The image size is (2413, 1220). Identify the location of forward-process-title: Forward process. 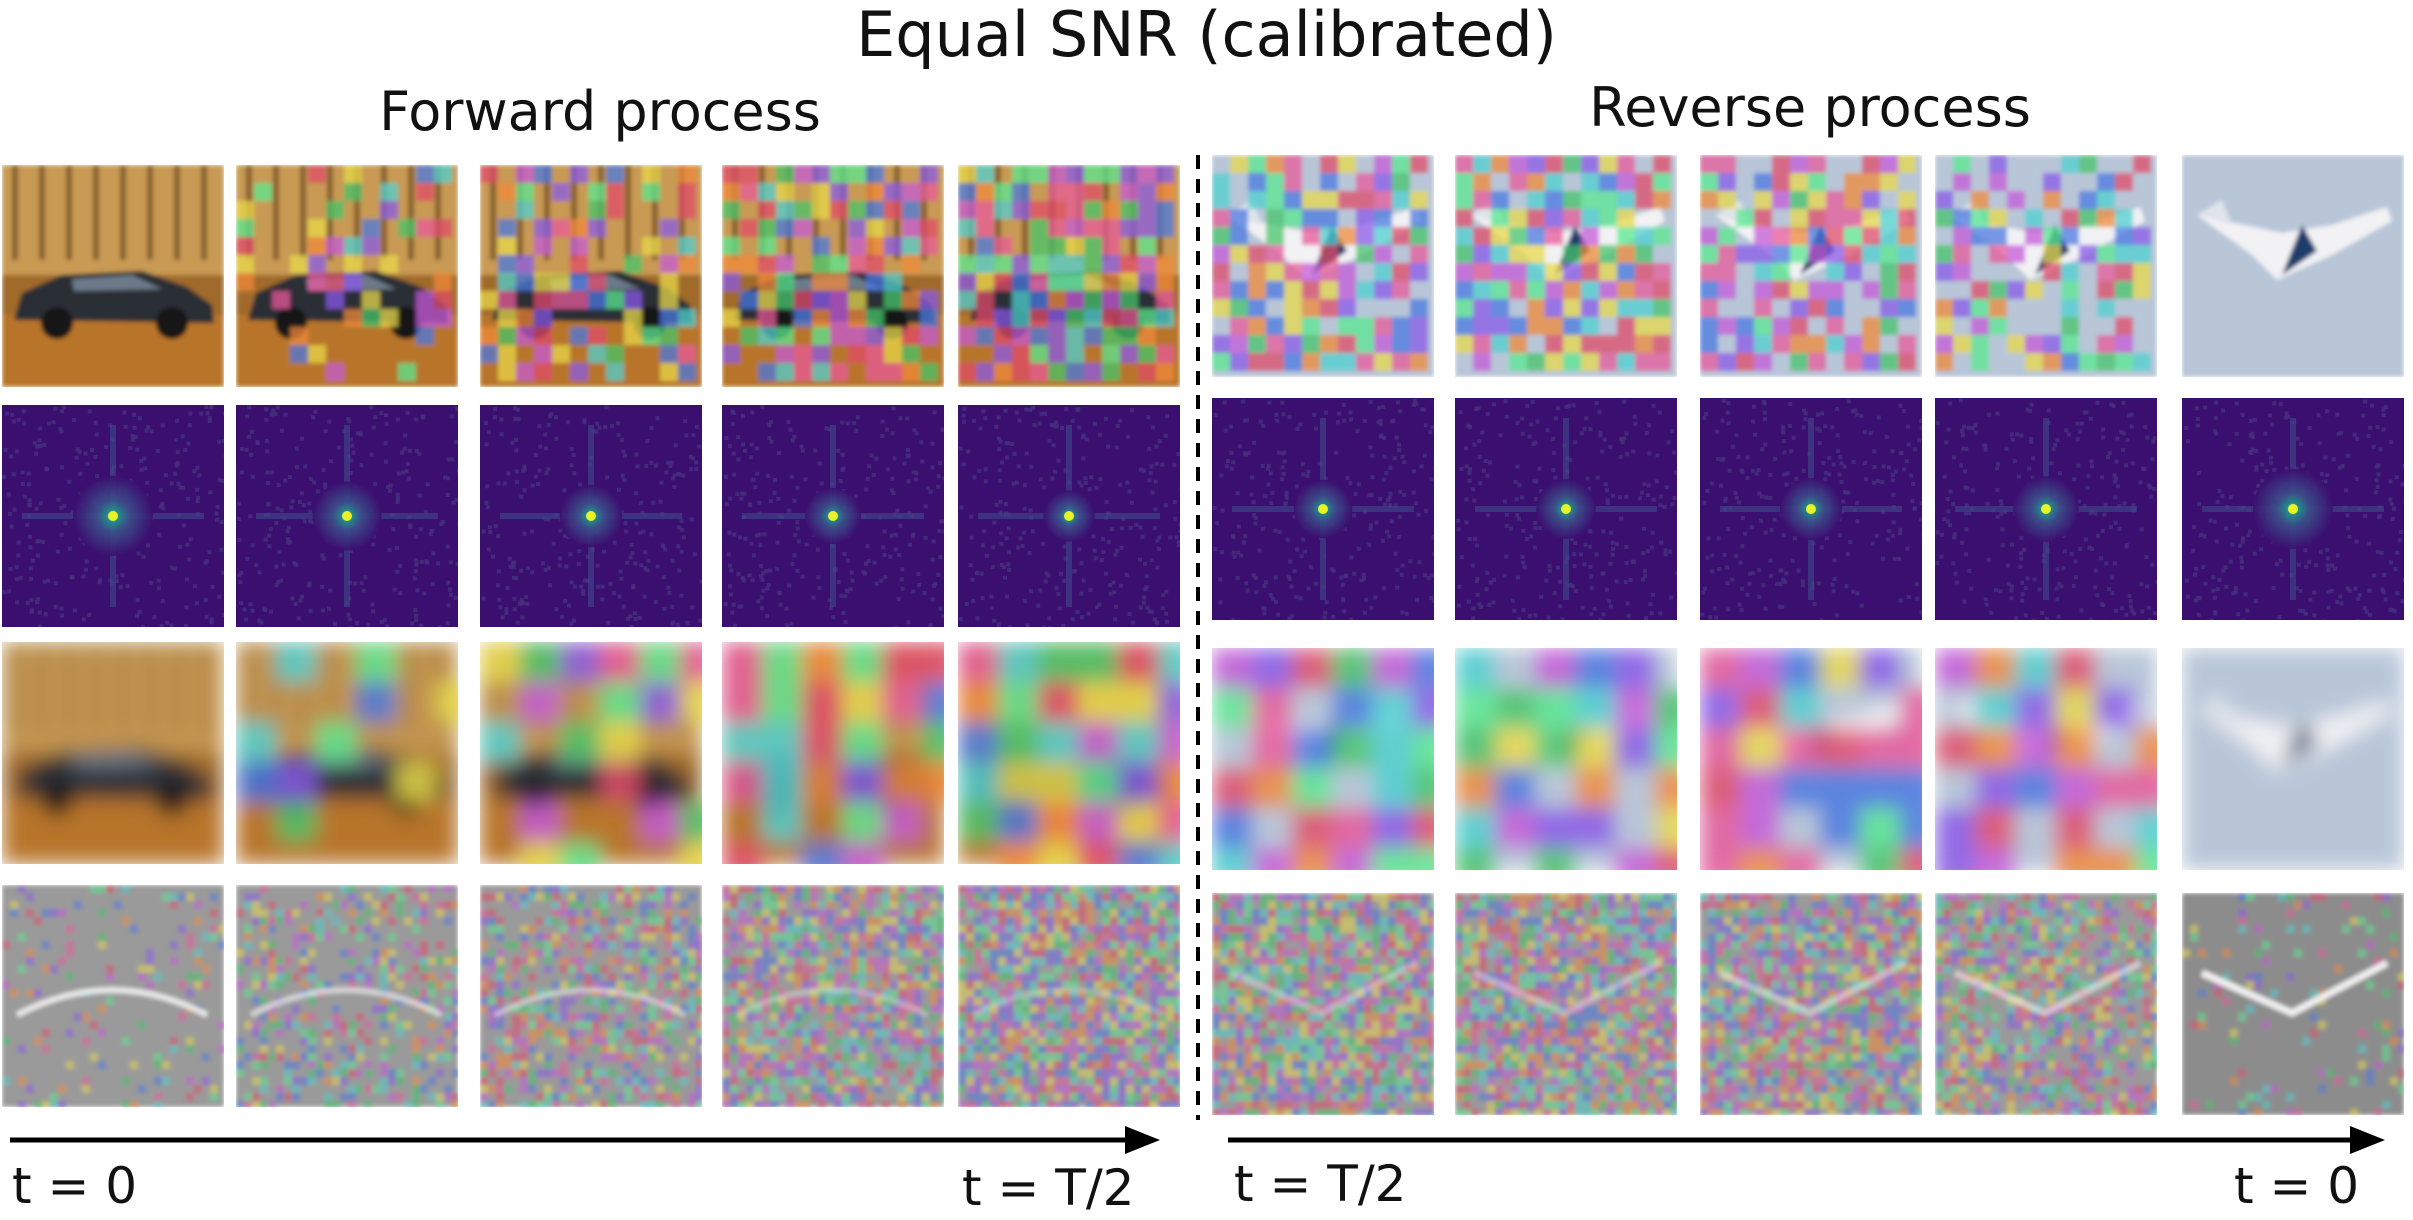
(600, 111).